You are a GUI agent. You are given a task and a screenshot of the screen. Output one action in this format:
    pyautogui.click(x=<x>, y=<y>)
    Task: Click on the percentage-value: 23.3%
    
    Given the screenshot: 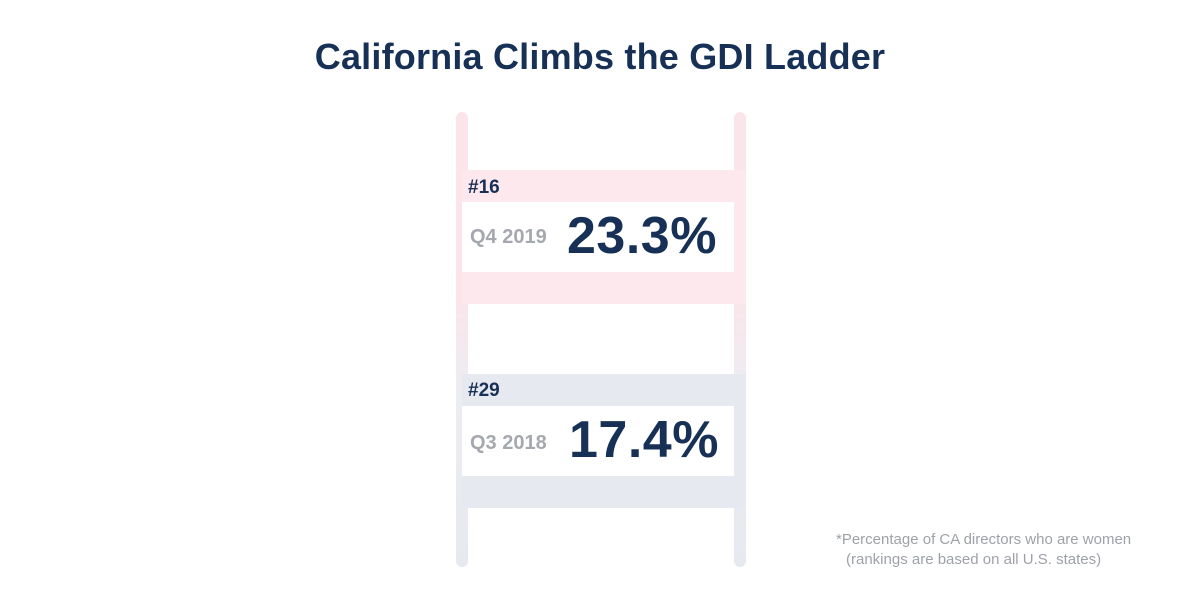 What is the action you would take?
    pyautogui.click(x=642, y=236)
    